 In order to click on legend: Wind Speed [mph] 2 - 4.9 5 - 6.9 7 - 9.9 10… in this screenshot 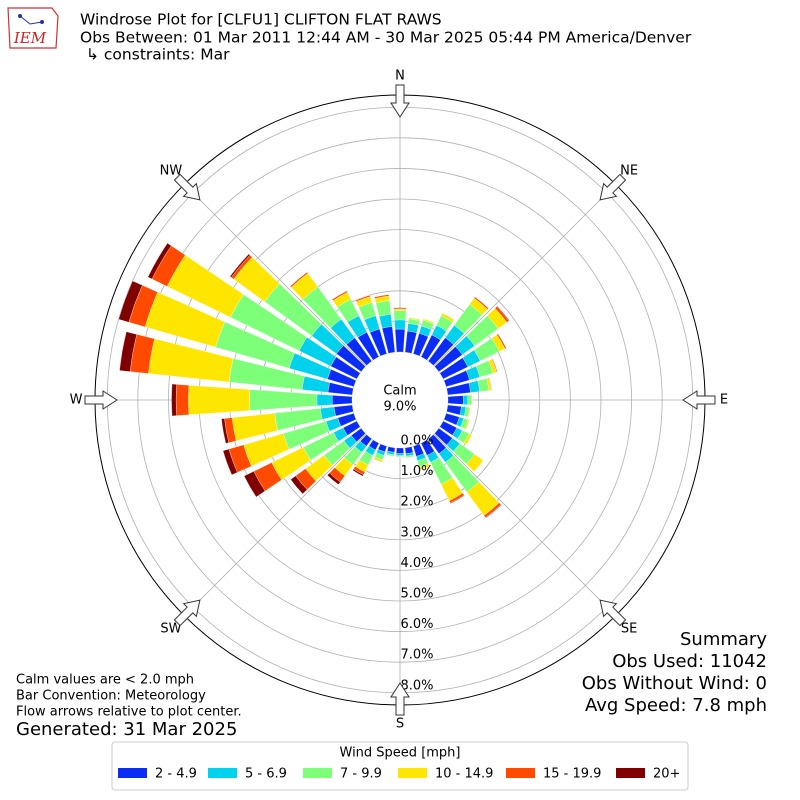, I will do `click(400, 766)`.